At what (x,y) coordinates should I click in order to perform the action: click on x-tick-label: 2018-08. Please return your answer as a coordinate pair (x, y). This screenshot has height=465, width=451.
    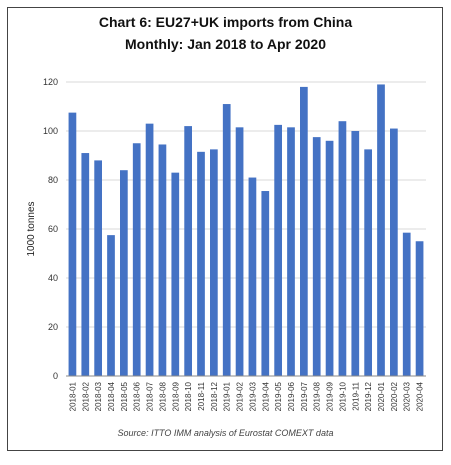
    Looking at the image, I should click on (162, 396).